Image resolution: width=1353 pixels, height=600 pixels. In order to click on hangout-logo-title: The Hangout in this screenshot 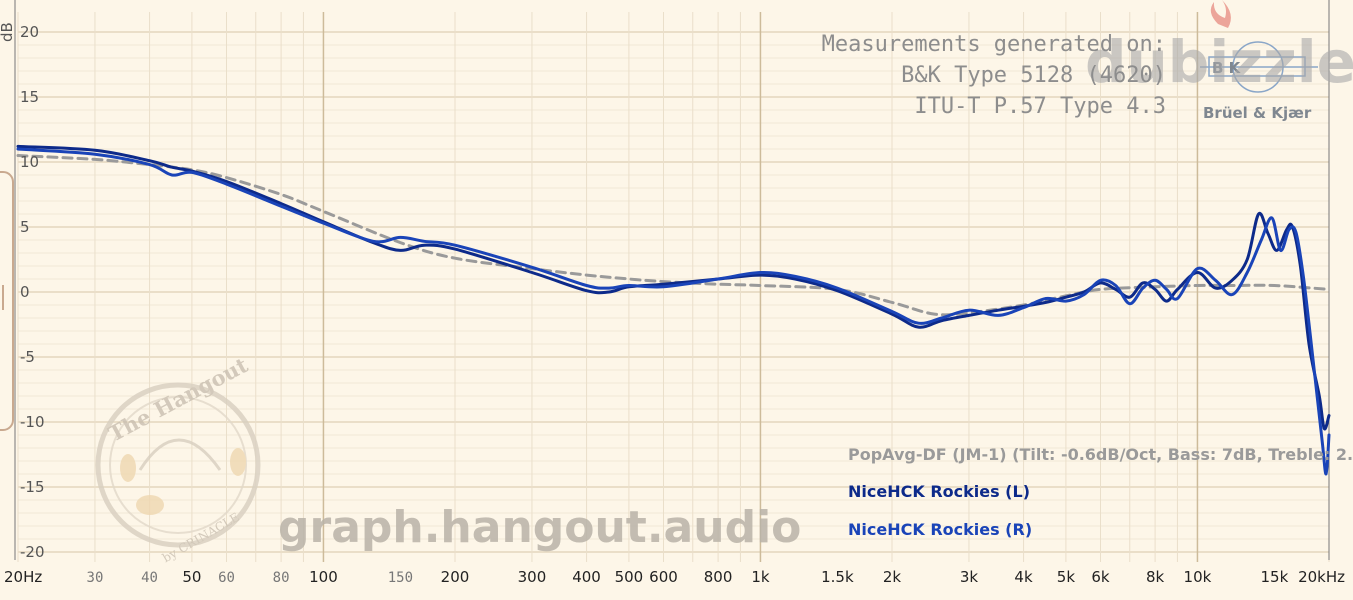, I will do `click(178, 399)`.